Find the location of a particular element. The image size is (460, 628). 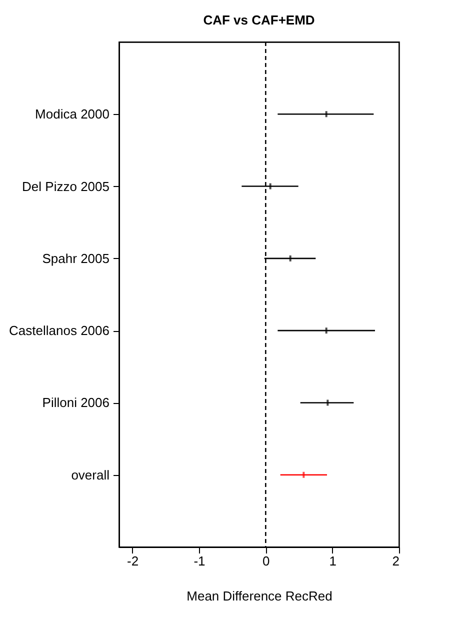

y-tick-label: Modica 2000 is located at coordinates (72, 114).